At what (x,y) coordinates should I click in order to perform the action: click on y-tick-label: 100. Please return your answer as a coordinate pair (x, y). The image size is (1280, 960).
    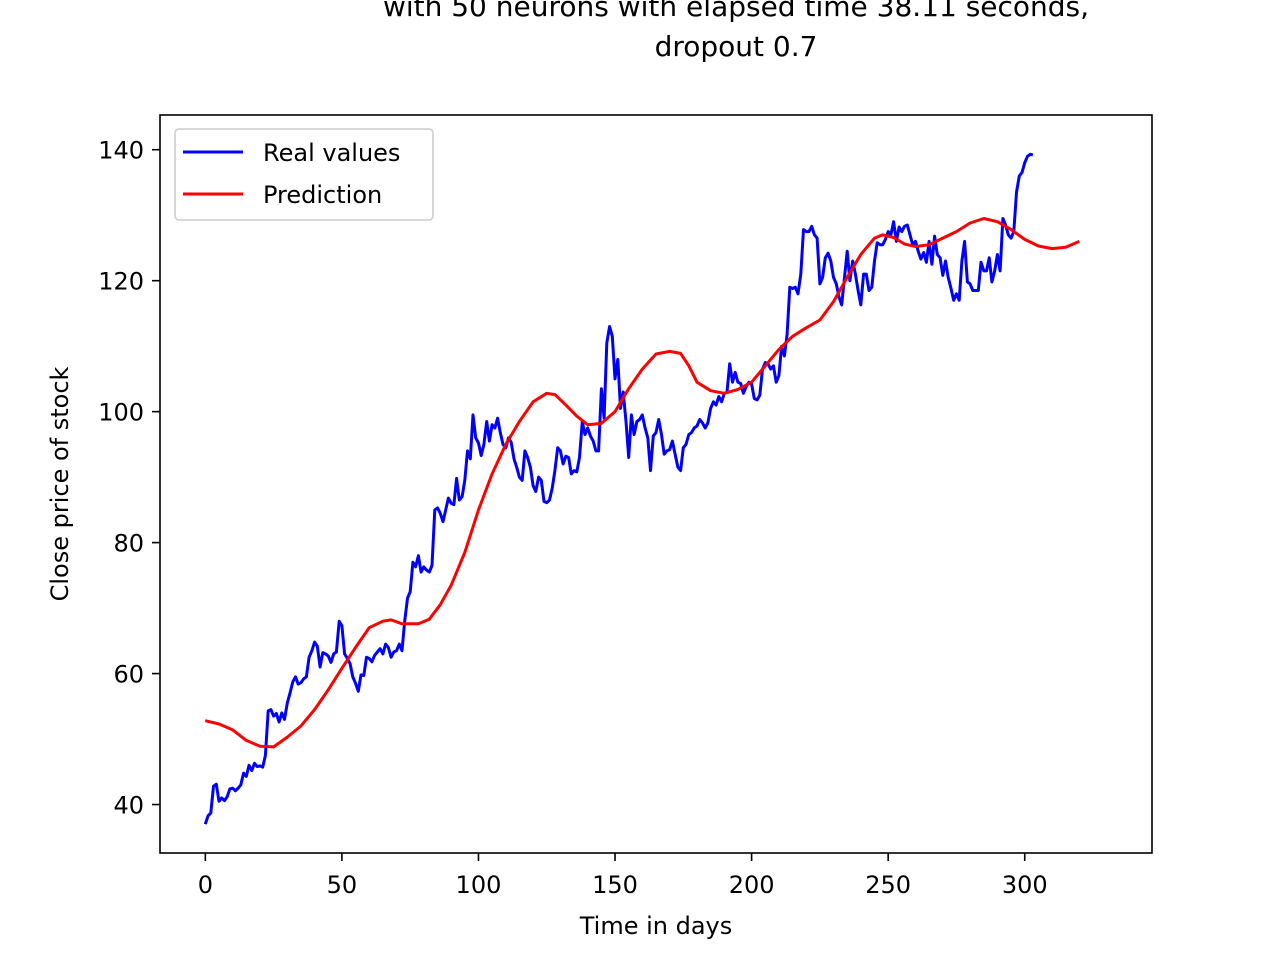
    Looking at the image, I should click on (121, 413).